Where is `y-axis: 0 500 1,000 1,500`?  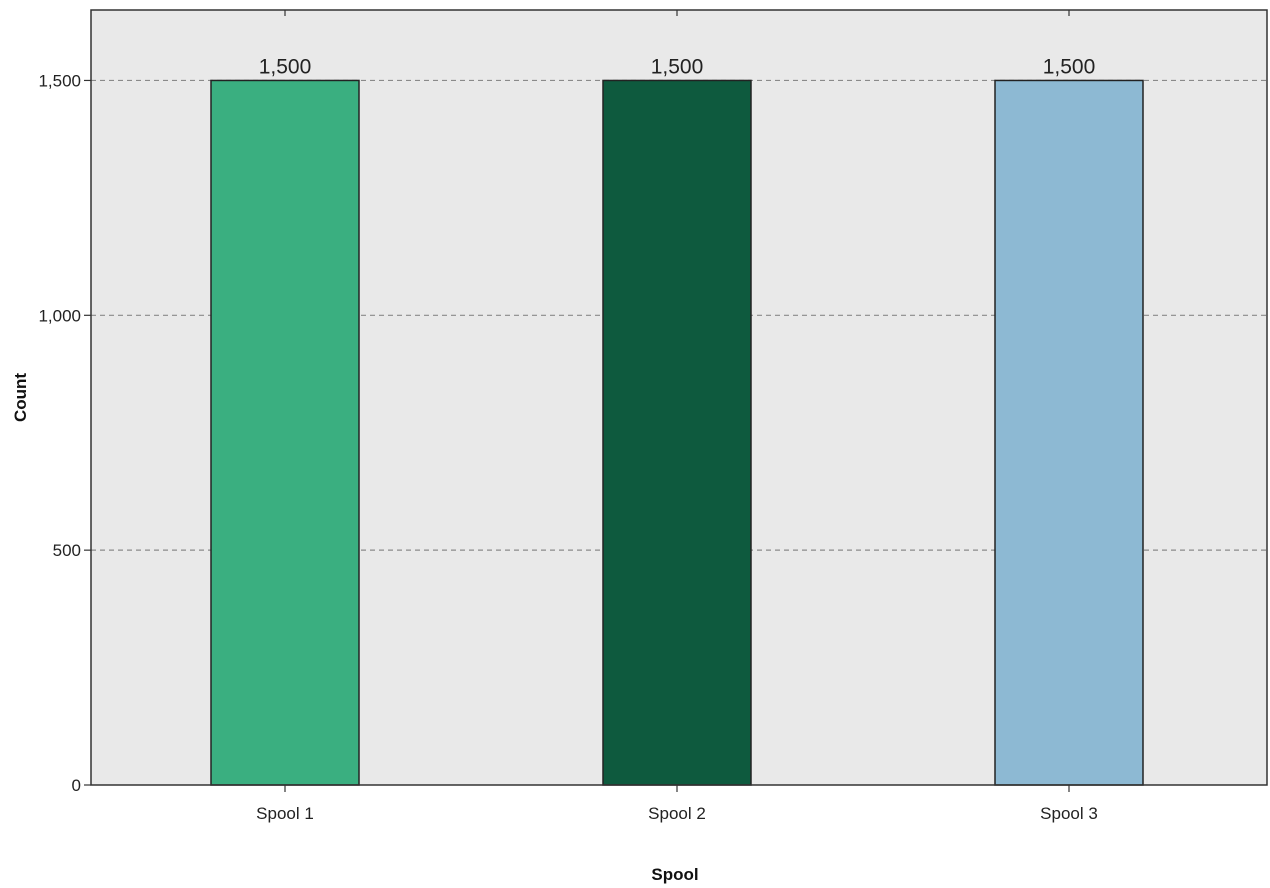
y-axis: 0 500 1,000 1,500 is located at coordinates (64, 433).